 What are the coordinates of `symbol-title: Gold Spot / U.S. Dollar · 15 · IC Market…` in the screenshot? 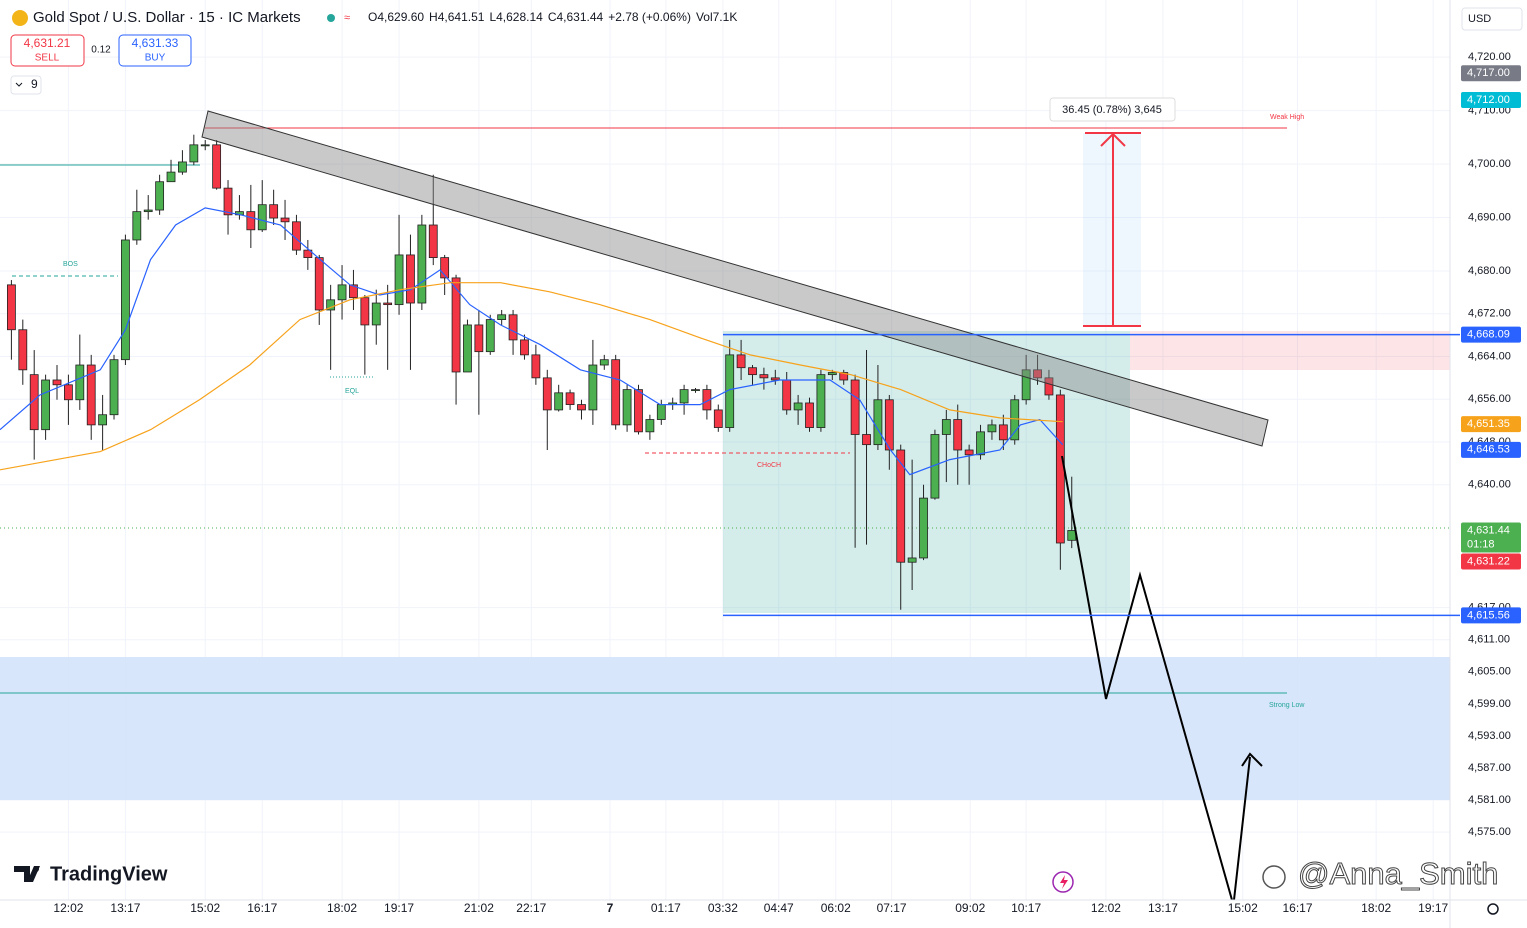 It's located at (167, 17).